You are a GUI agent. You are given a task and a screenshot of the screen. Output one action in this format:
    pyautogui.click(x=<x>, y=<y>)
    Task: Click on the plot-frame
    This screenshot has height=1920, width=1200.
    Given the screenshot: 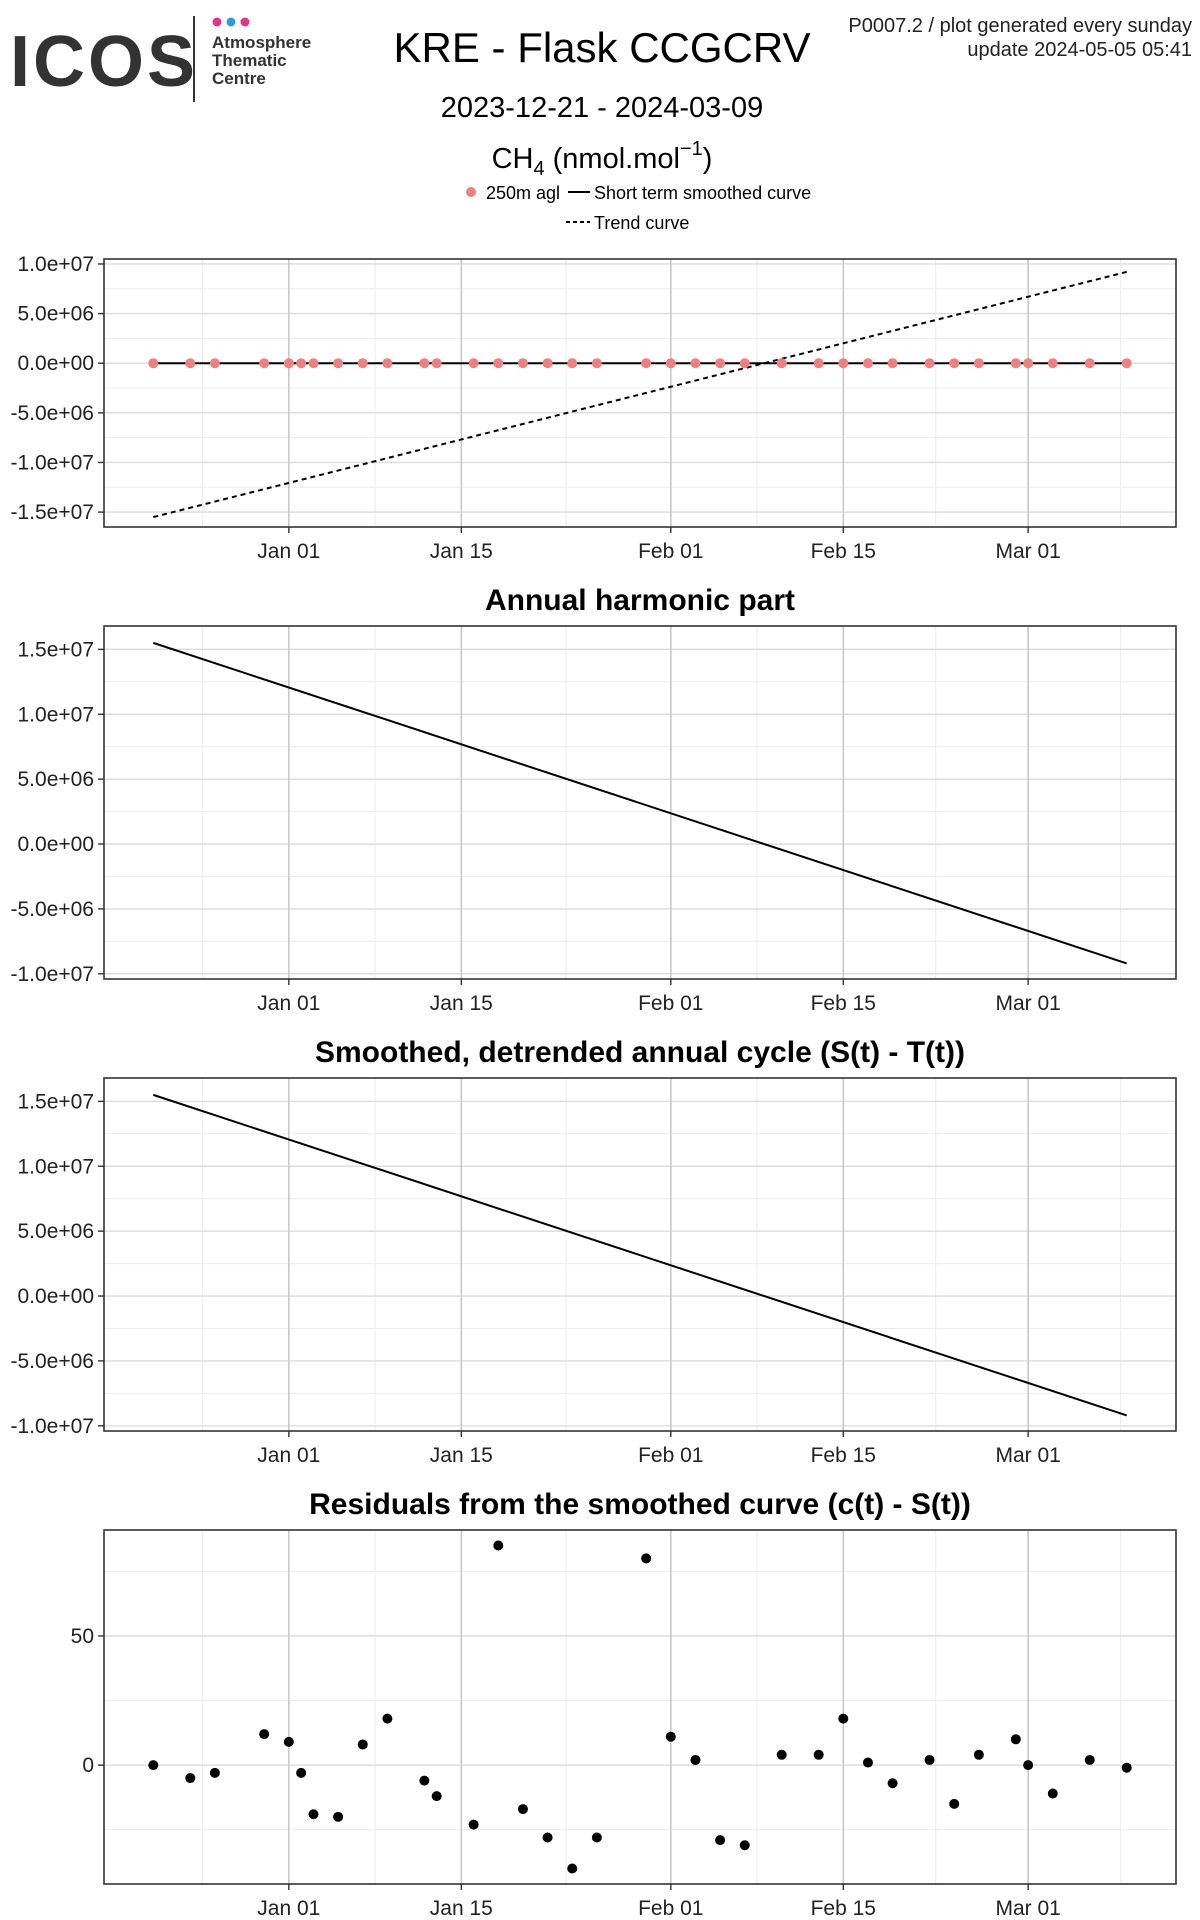 What is the action you would take?
    pyautogui.click(x=640, y=393)
    